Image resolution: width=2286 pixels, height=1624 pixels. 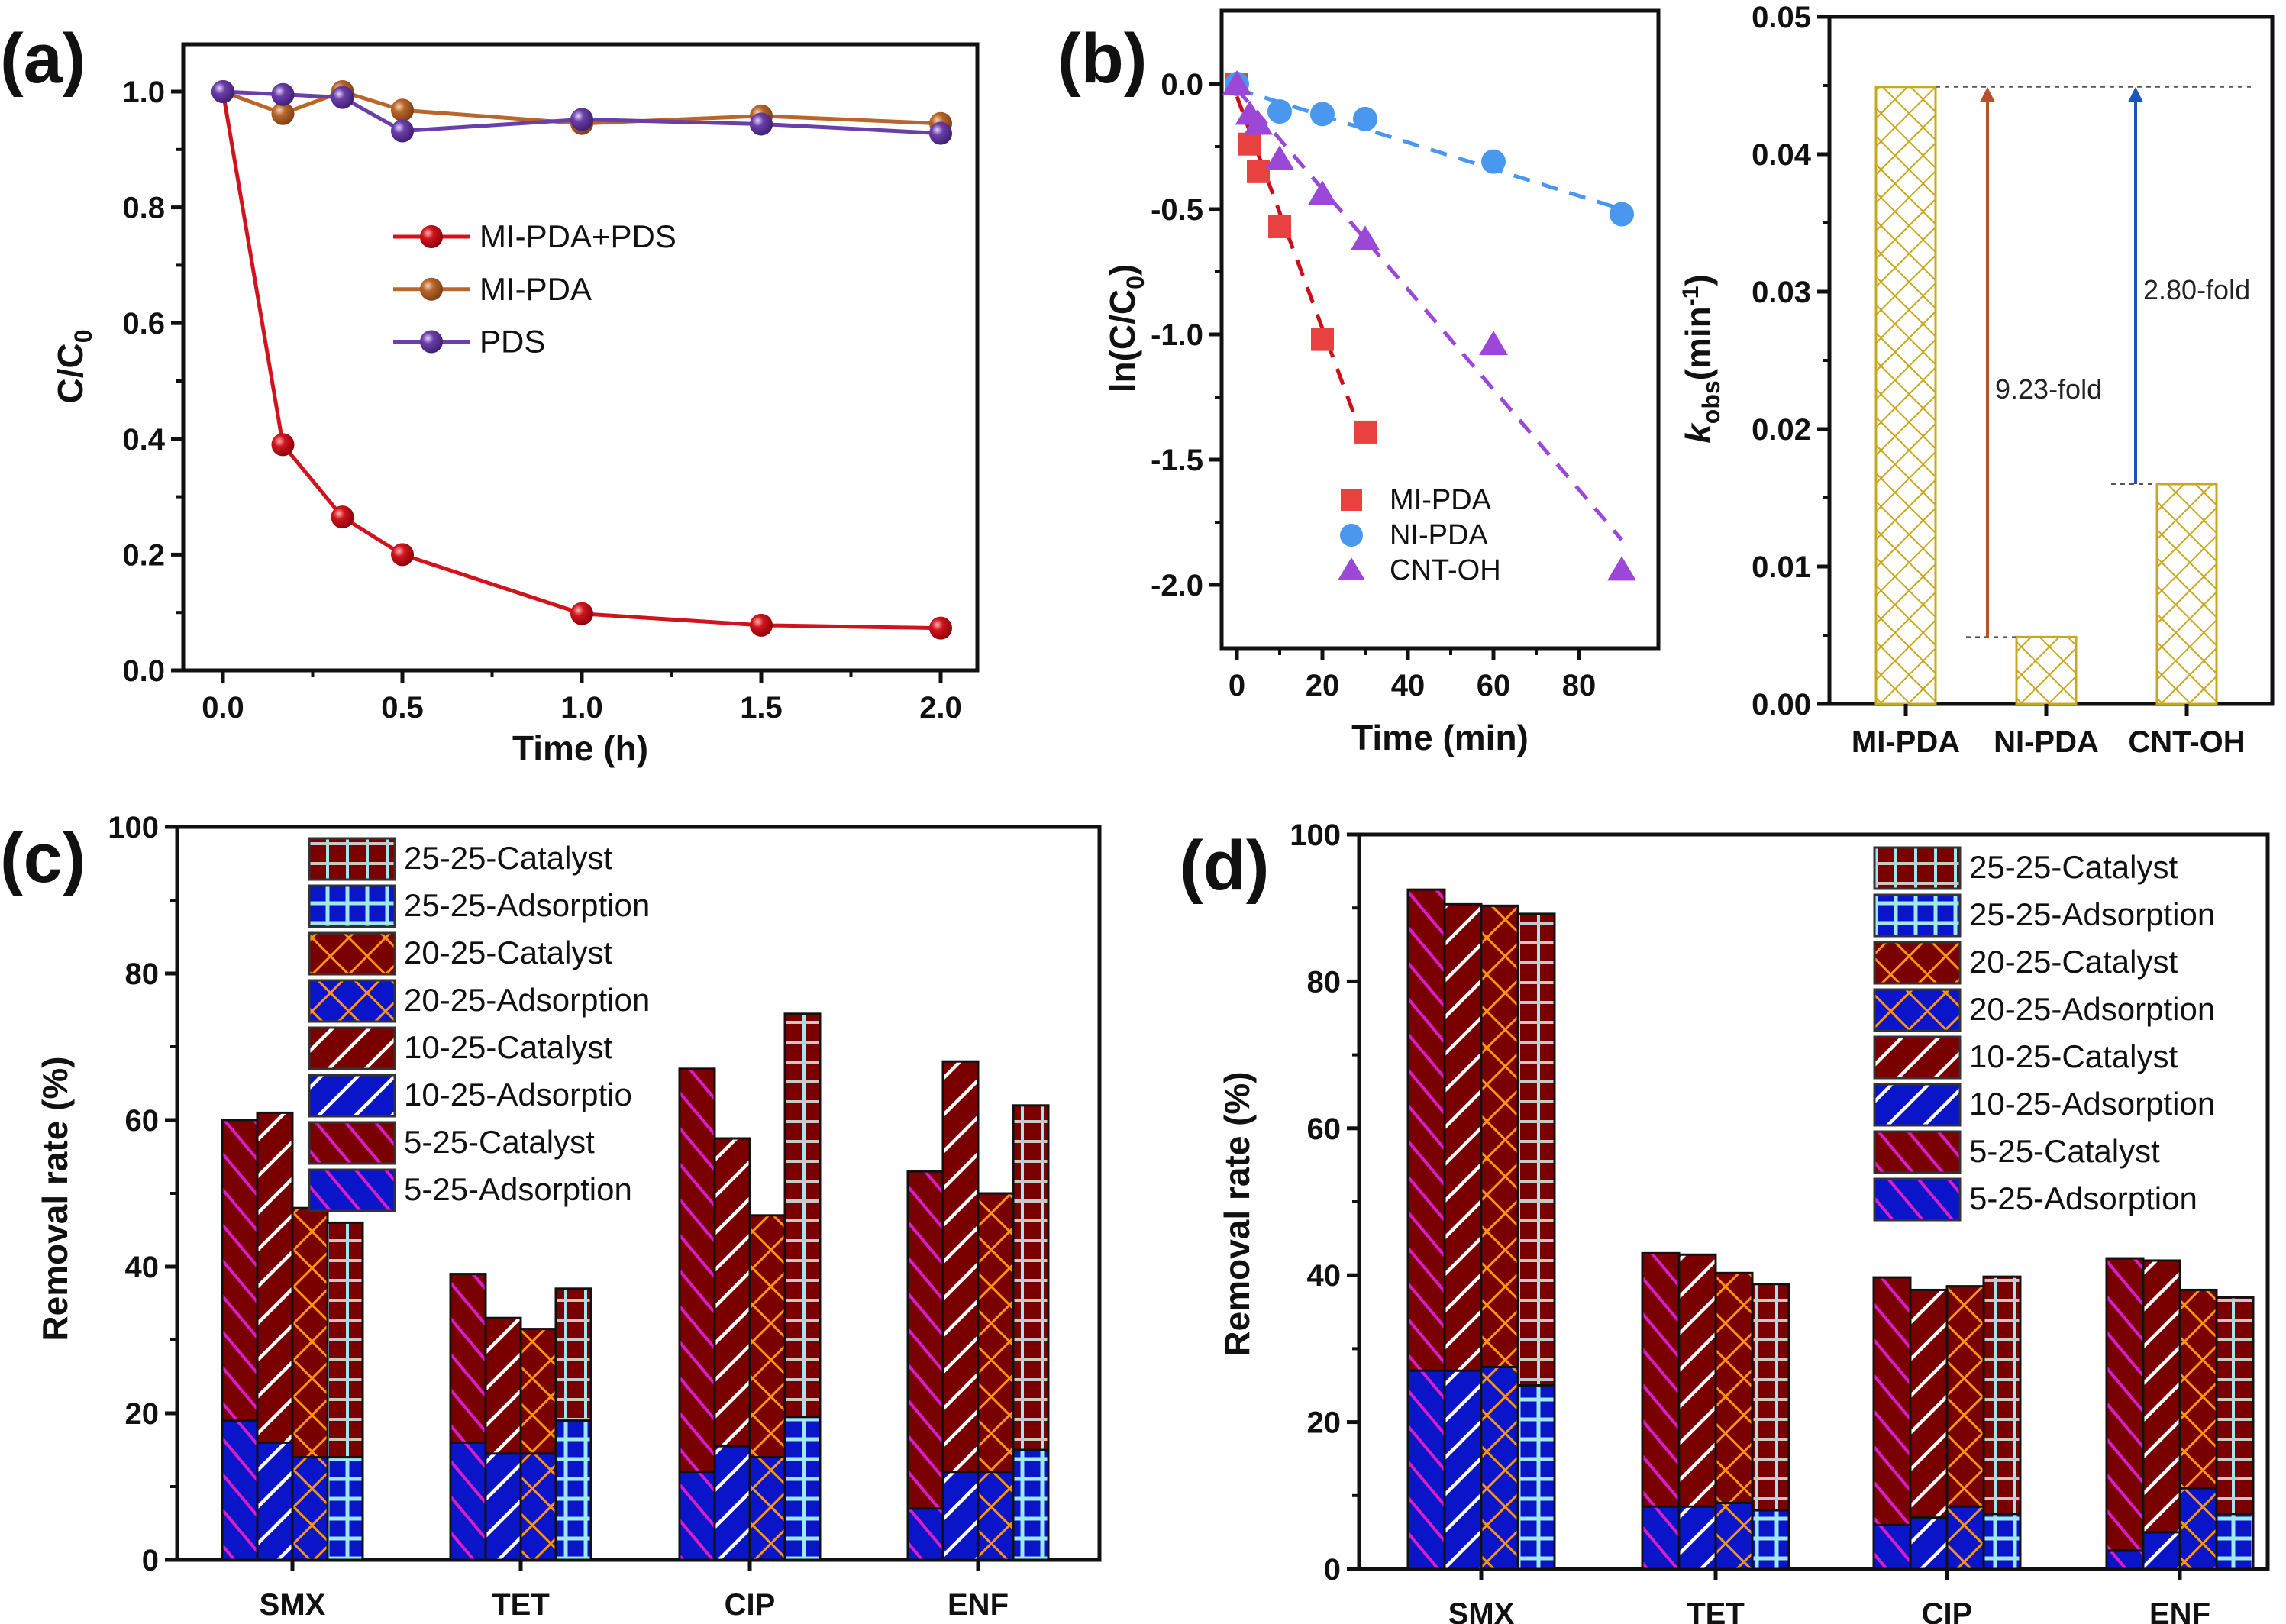 I want to click on x-tick-label: CIP, so click(x=750, y=1605).